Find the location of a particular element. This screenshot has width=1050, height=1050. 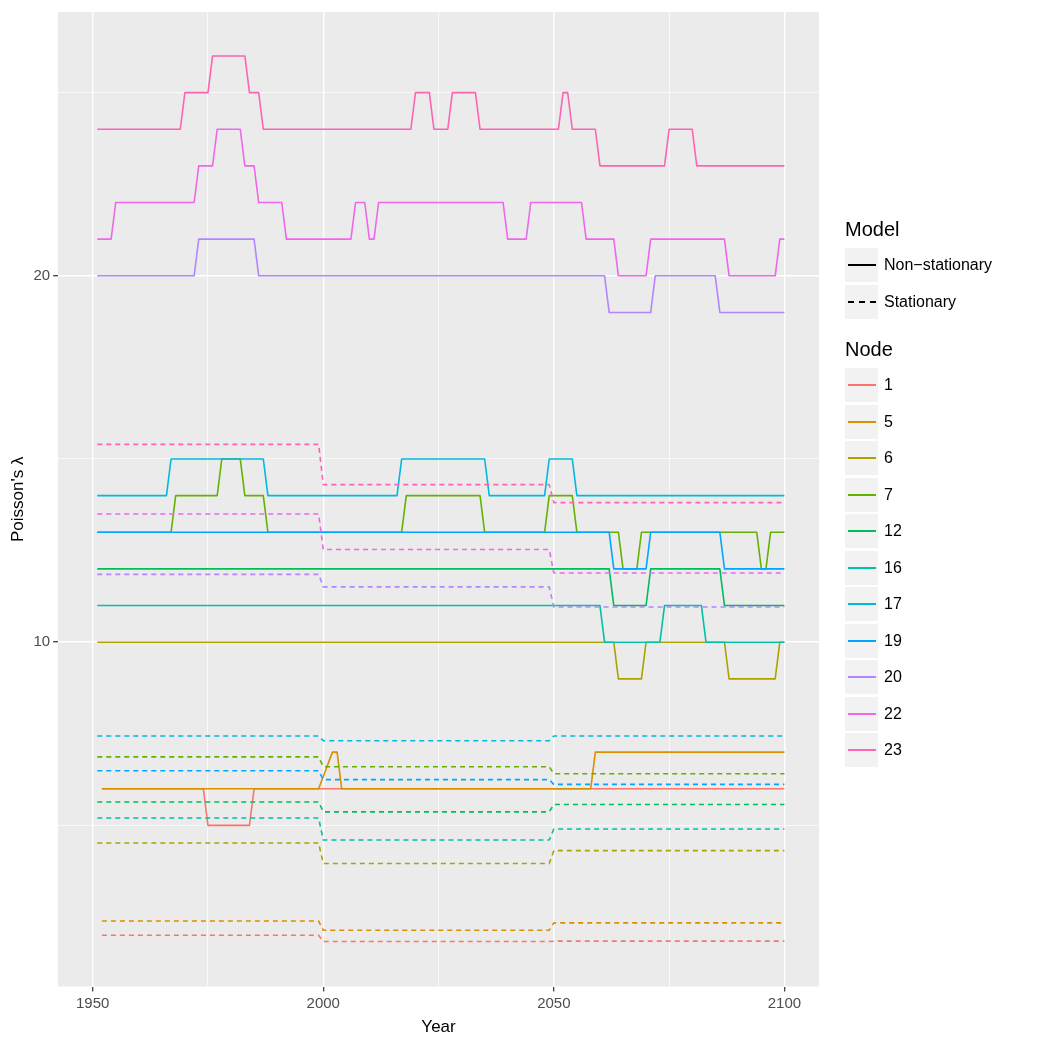

legend-label: 5 is located at coordinates (888, 421).